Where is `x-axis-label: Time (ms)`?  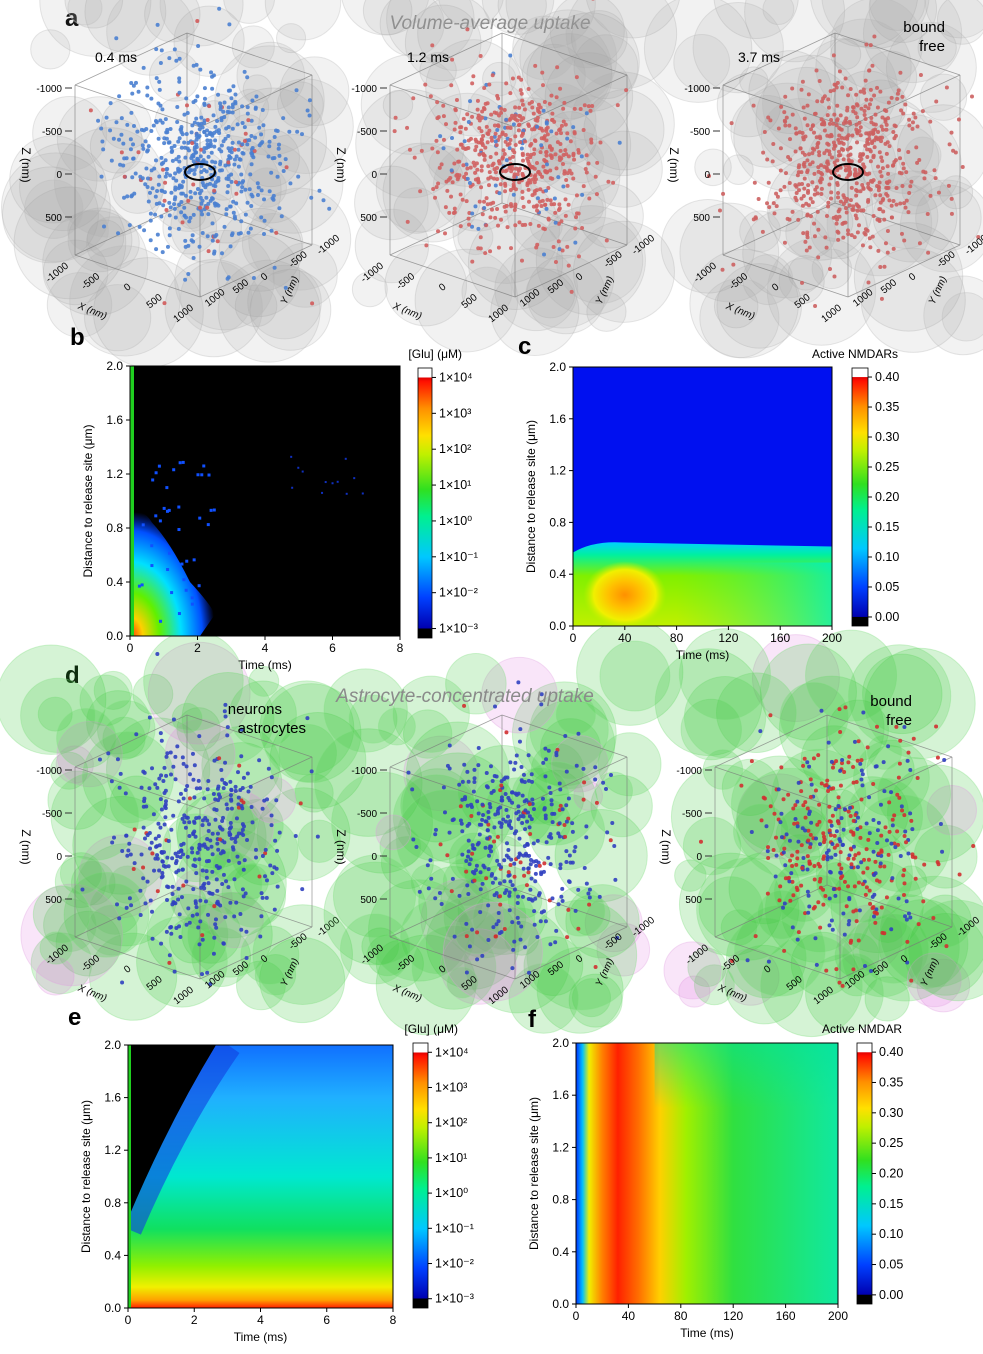
x-axis-label: Time (ms) is located at coordinates (703, 655).